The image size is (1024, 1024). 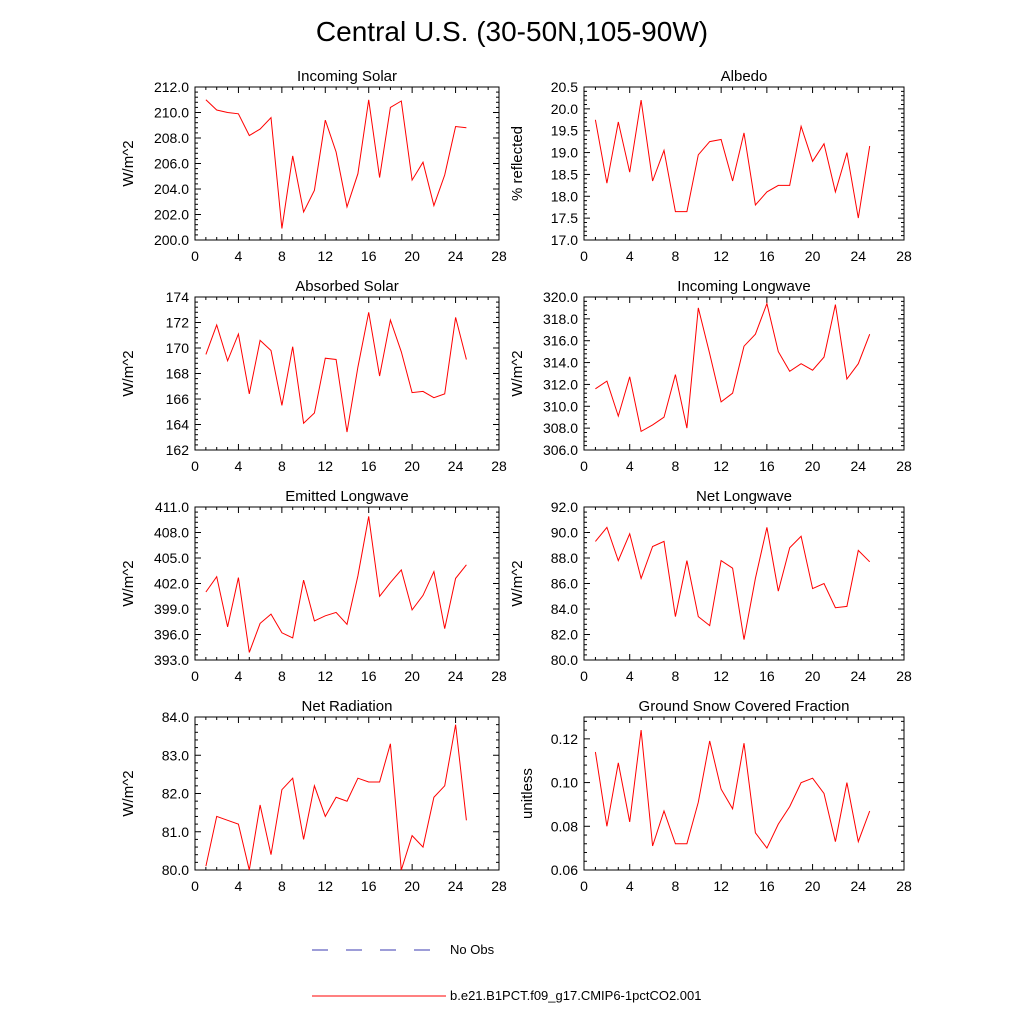 What do you see at coordinates (171, 113) in the screenshot?
I see `y-tick-label: 210.0` at bounding box center [171, 113].